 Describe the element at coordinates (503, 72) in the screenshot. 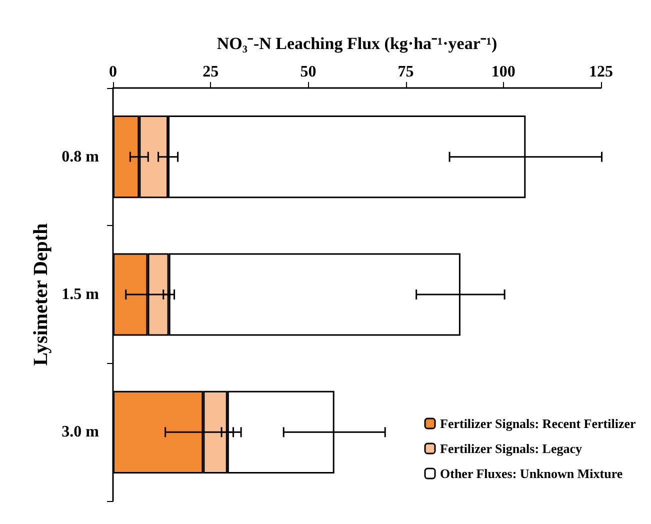

I see `x-tick-label: 100` at that location.